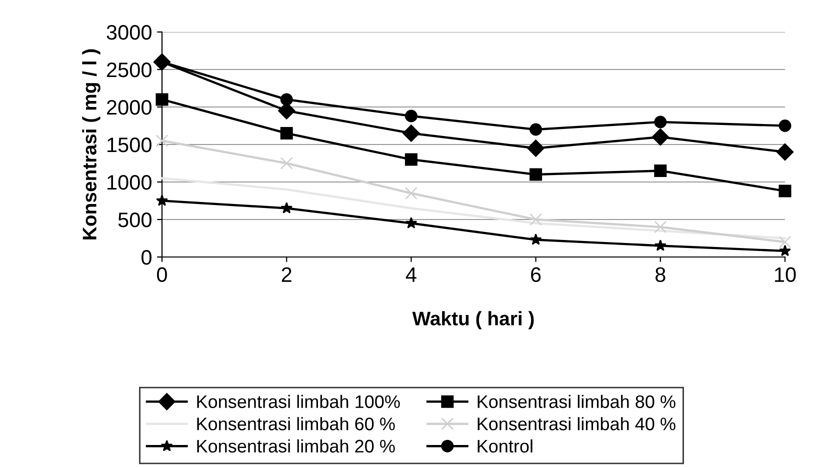 Image resolution: width=823 pixels, height=467 pixels. Describe the element at coordinates (287, 274) in the screenshot. I see `x-tick-label: 2` at that location.